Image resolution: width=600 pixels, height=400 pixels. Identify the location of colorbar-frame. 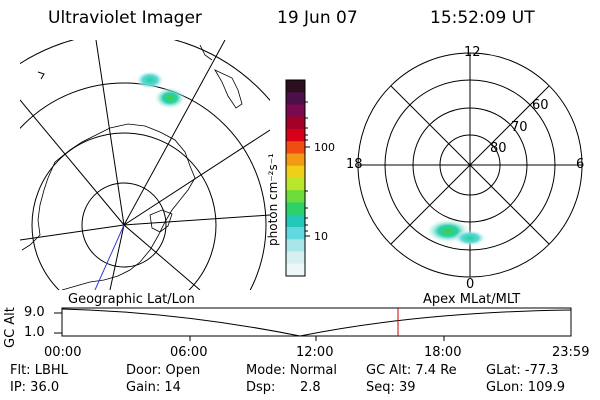
(295, 178).